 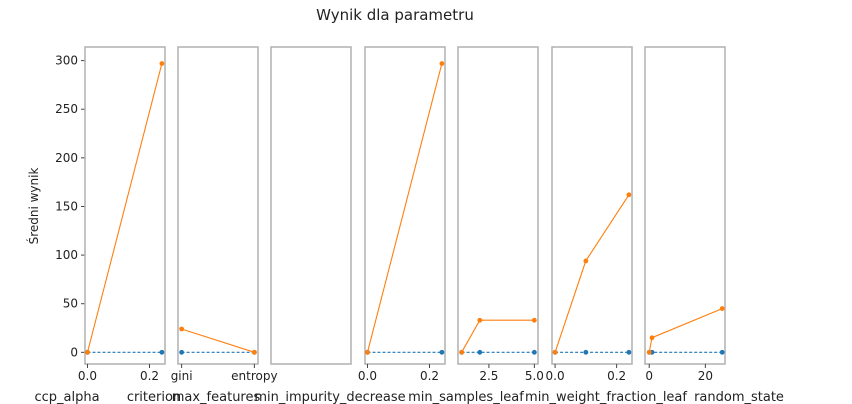 What do you see at coordinates (739, 397) in the screenshot?
I see `x-axis-label: random_state` at bounding box center [739, 397].